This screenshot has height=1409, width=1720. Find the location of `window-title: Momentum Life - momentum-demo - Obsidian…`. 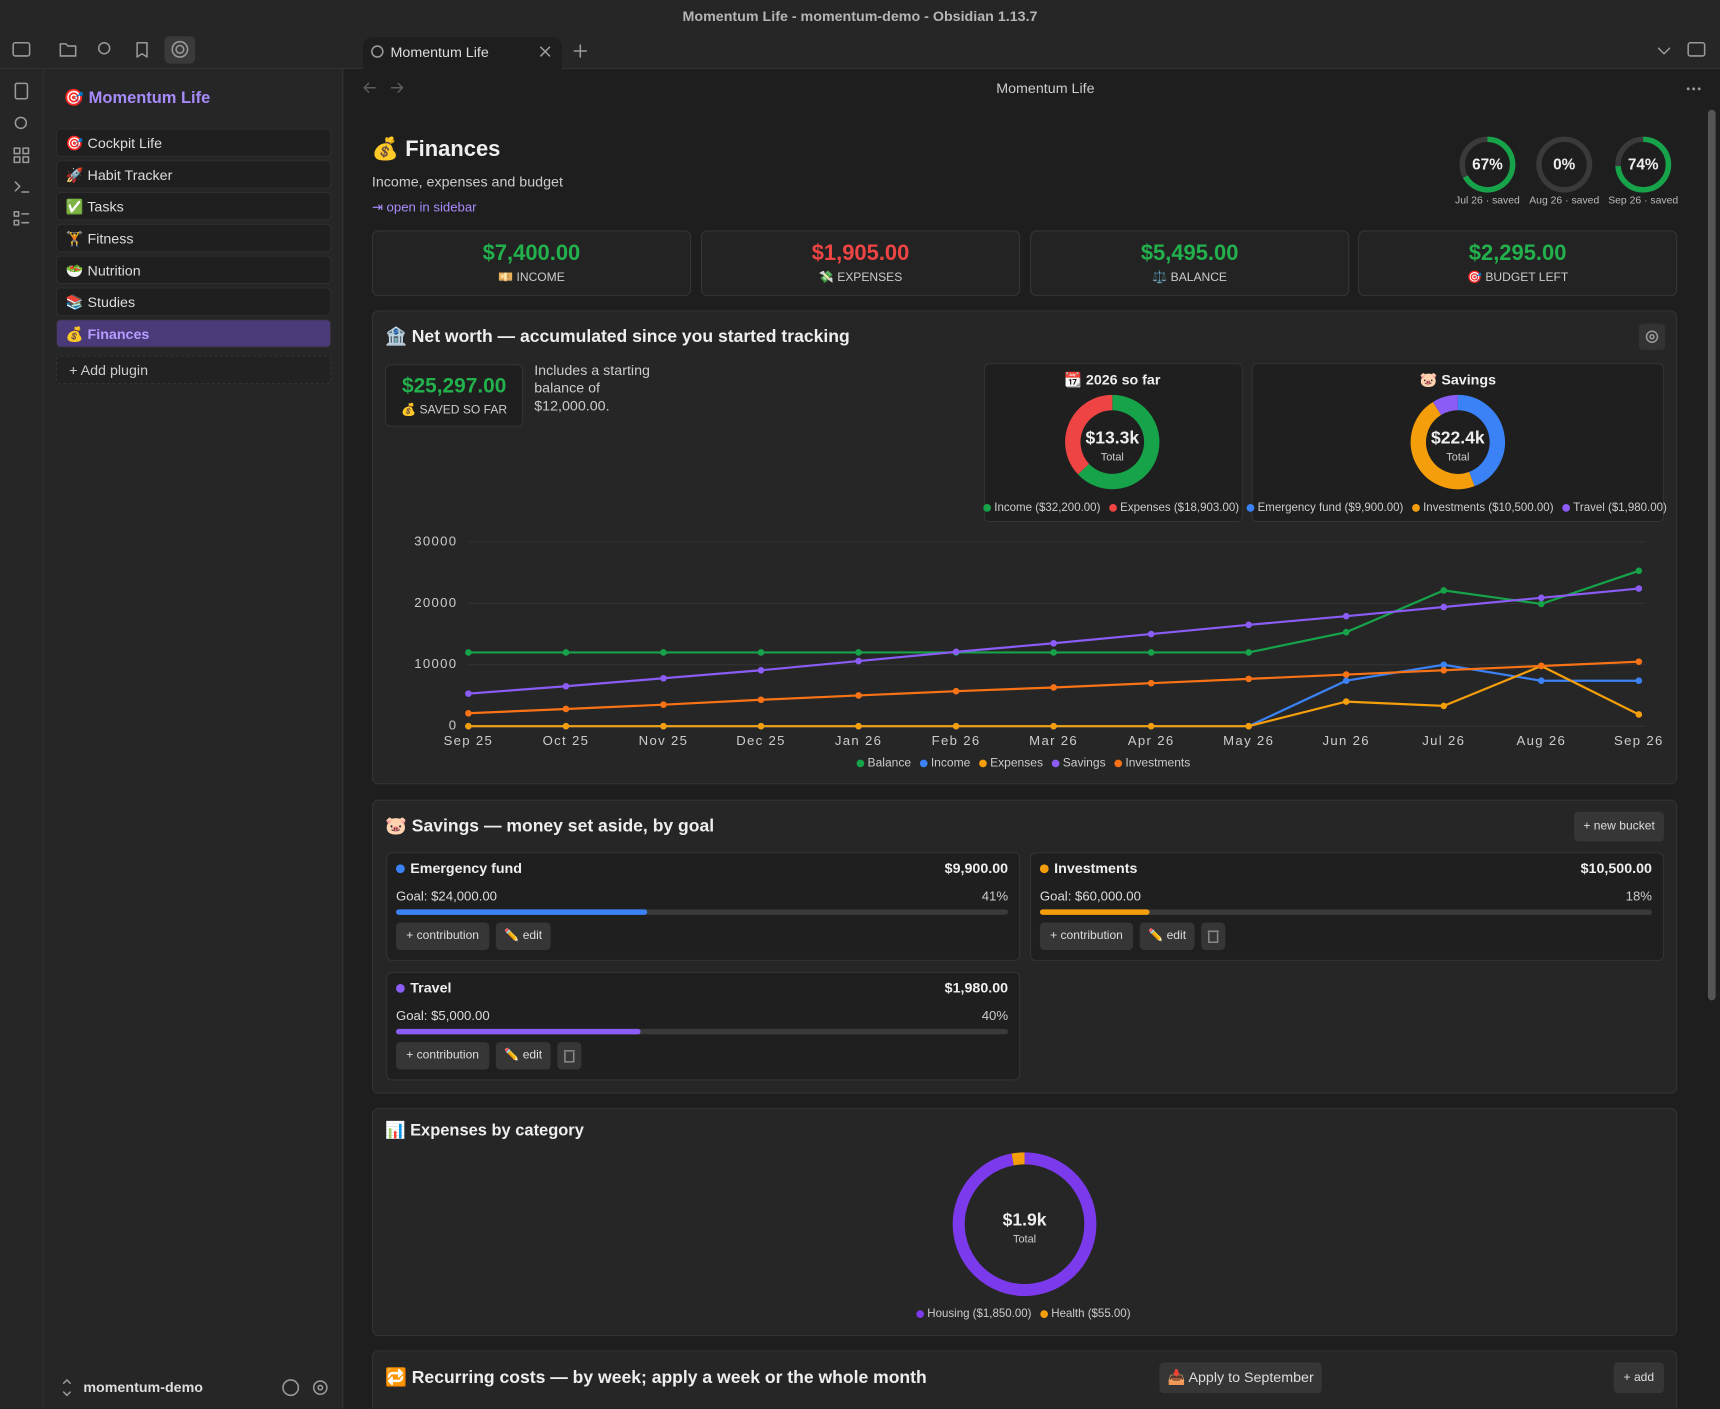

window-title: Momentum Life - momentum-demo - Obsidian… is located at coordinates (860, 16).